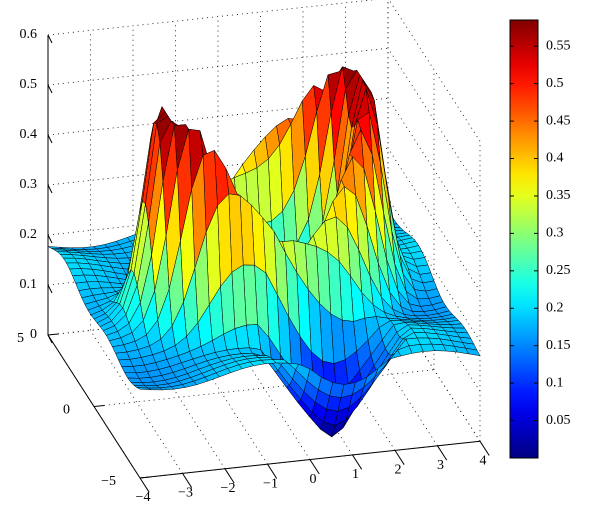 Image resolution: width=600 pixels, height=519 pixels. What do you see at coordinates (29, 34) in the screenshot?
I see `z-tick-label: 0.6` at bounding box center [29, 34].